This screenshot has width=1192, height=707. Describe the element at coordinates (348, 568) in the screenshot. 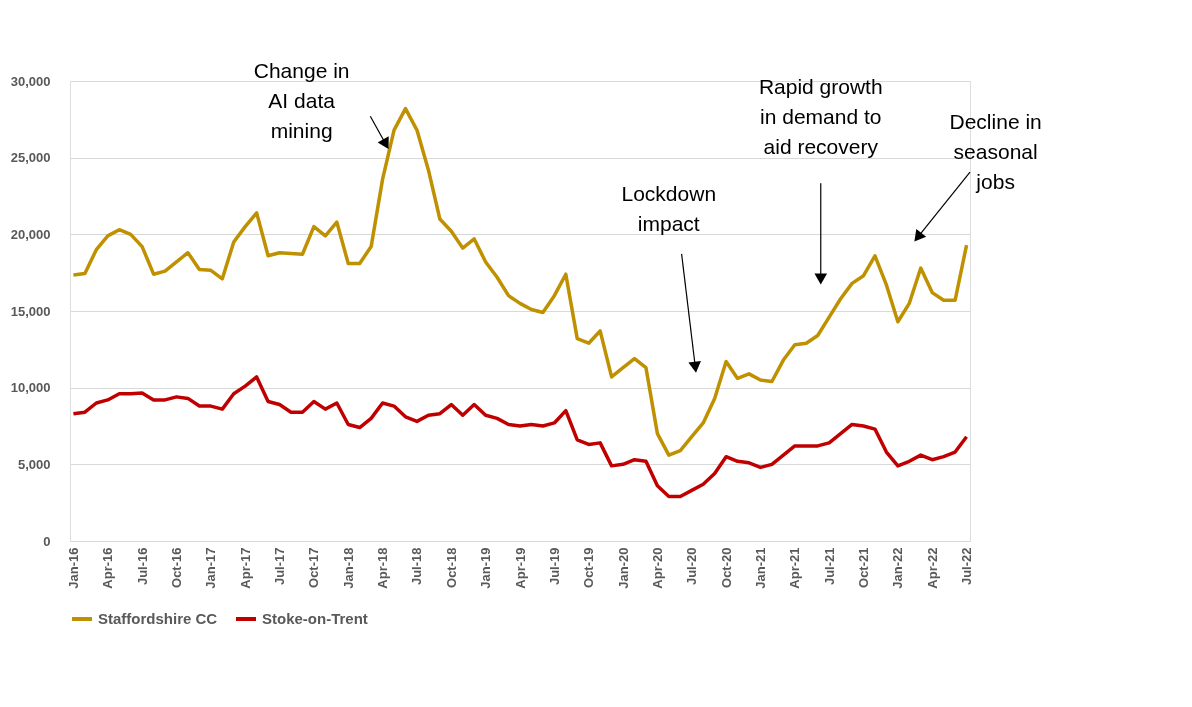

I see `x-tick-label: Jan-18` at that location.